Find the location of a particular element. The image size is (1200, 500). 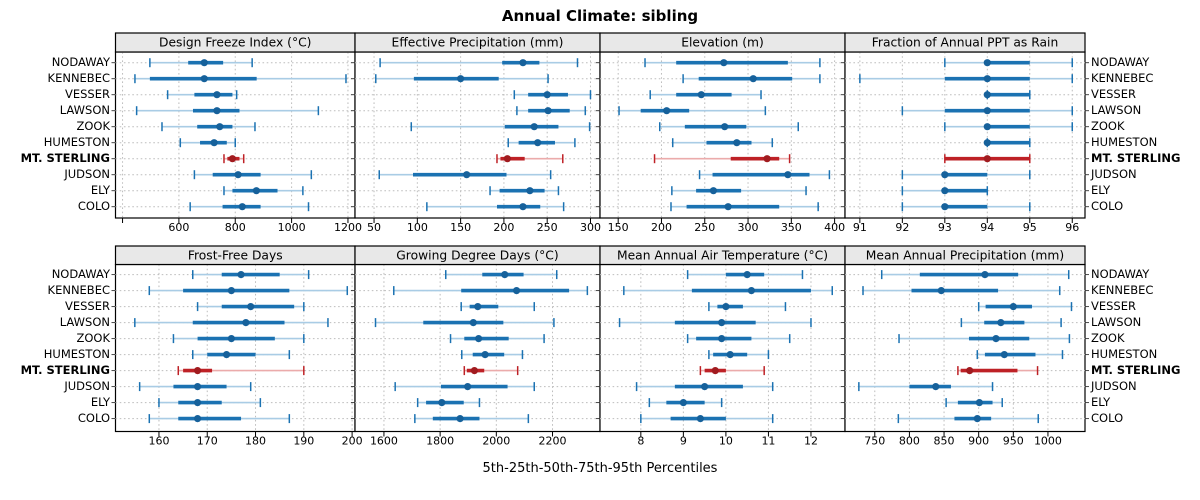

site-label-left: ELY is located at coordinates (101, 402).